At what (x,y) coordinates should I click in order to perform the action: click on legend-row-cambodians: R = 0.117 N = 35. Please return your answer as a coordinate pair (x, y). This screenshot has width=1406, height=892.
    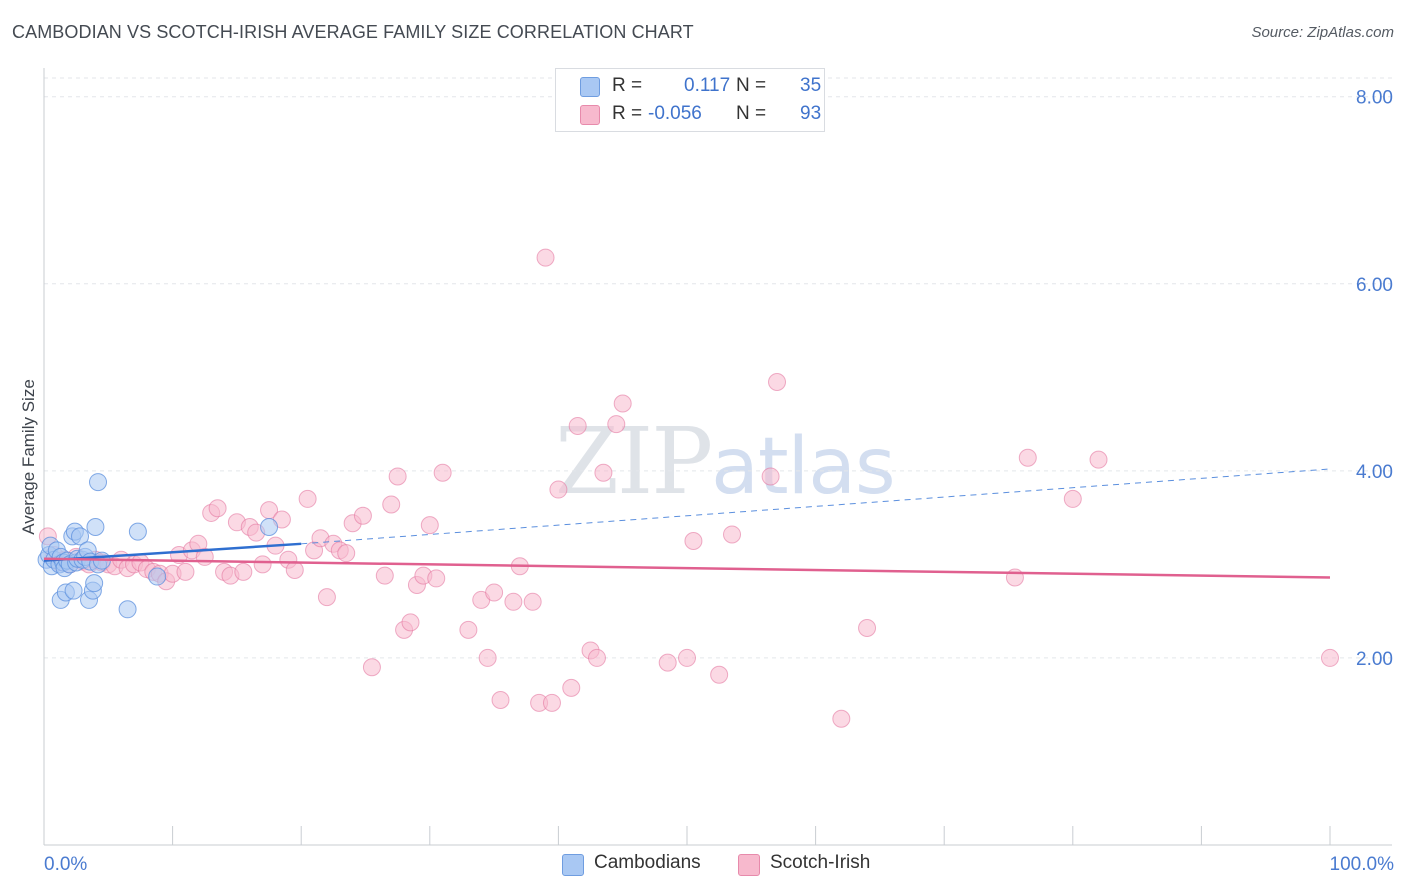
    Looking at the image, I should click on (690, 87).